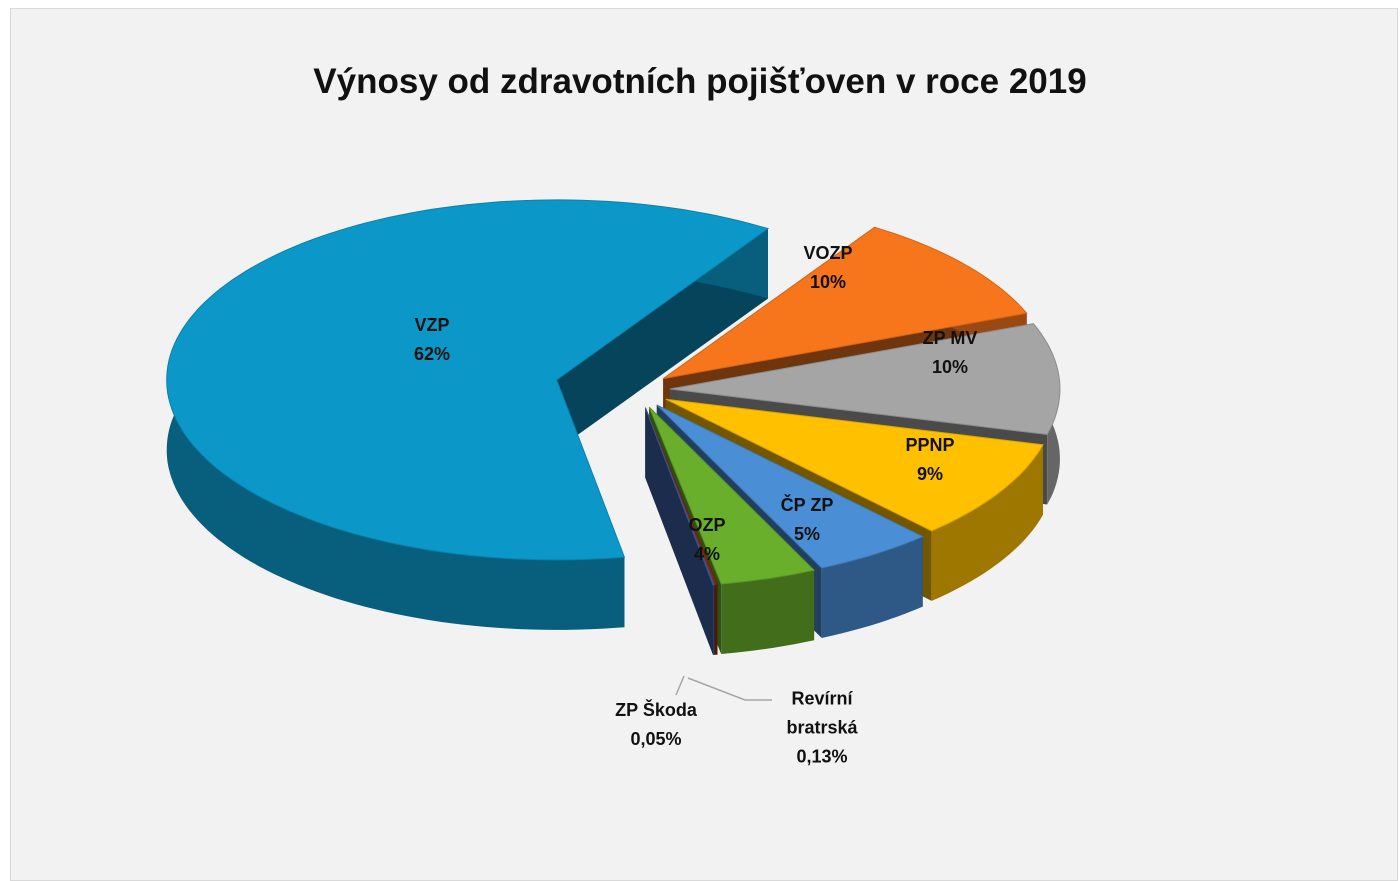 This screenshot has height=881, width=1400. I want to click on data-label: ZP MV 10%, so click(950, 353).